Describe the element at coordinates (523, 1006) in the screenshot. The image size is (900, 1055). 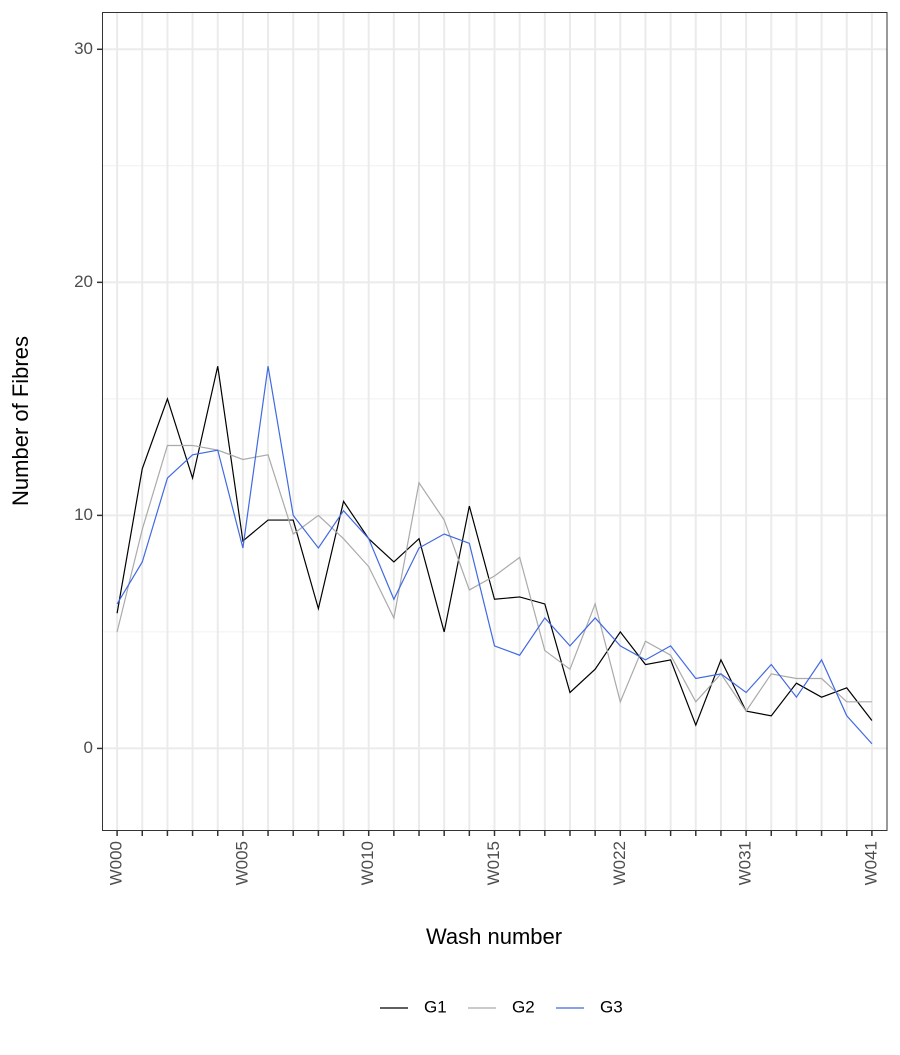
I see `legend-label: G2` at that location.